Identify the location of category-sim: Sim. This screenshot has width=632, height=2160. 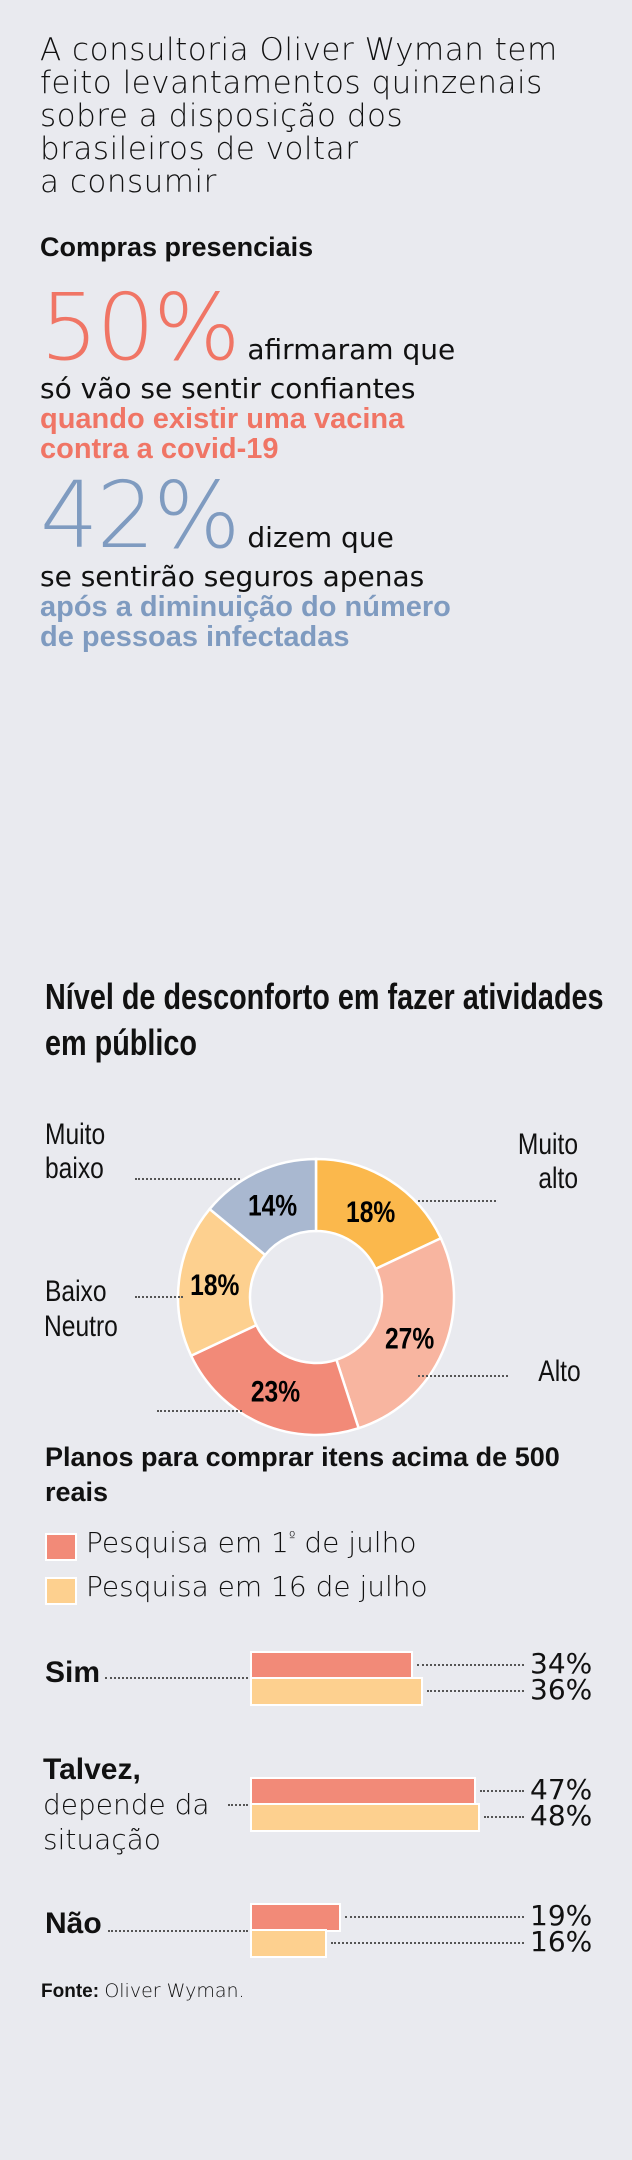
(73, 1672).